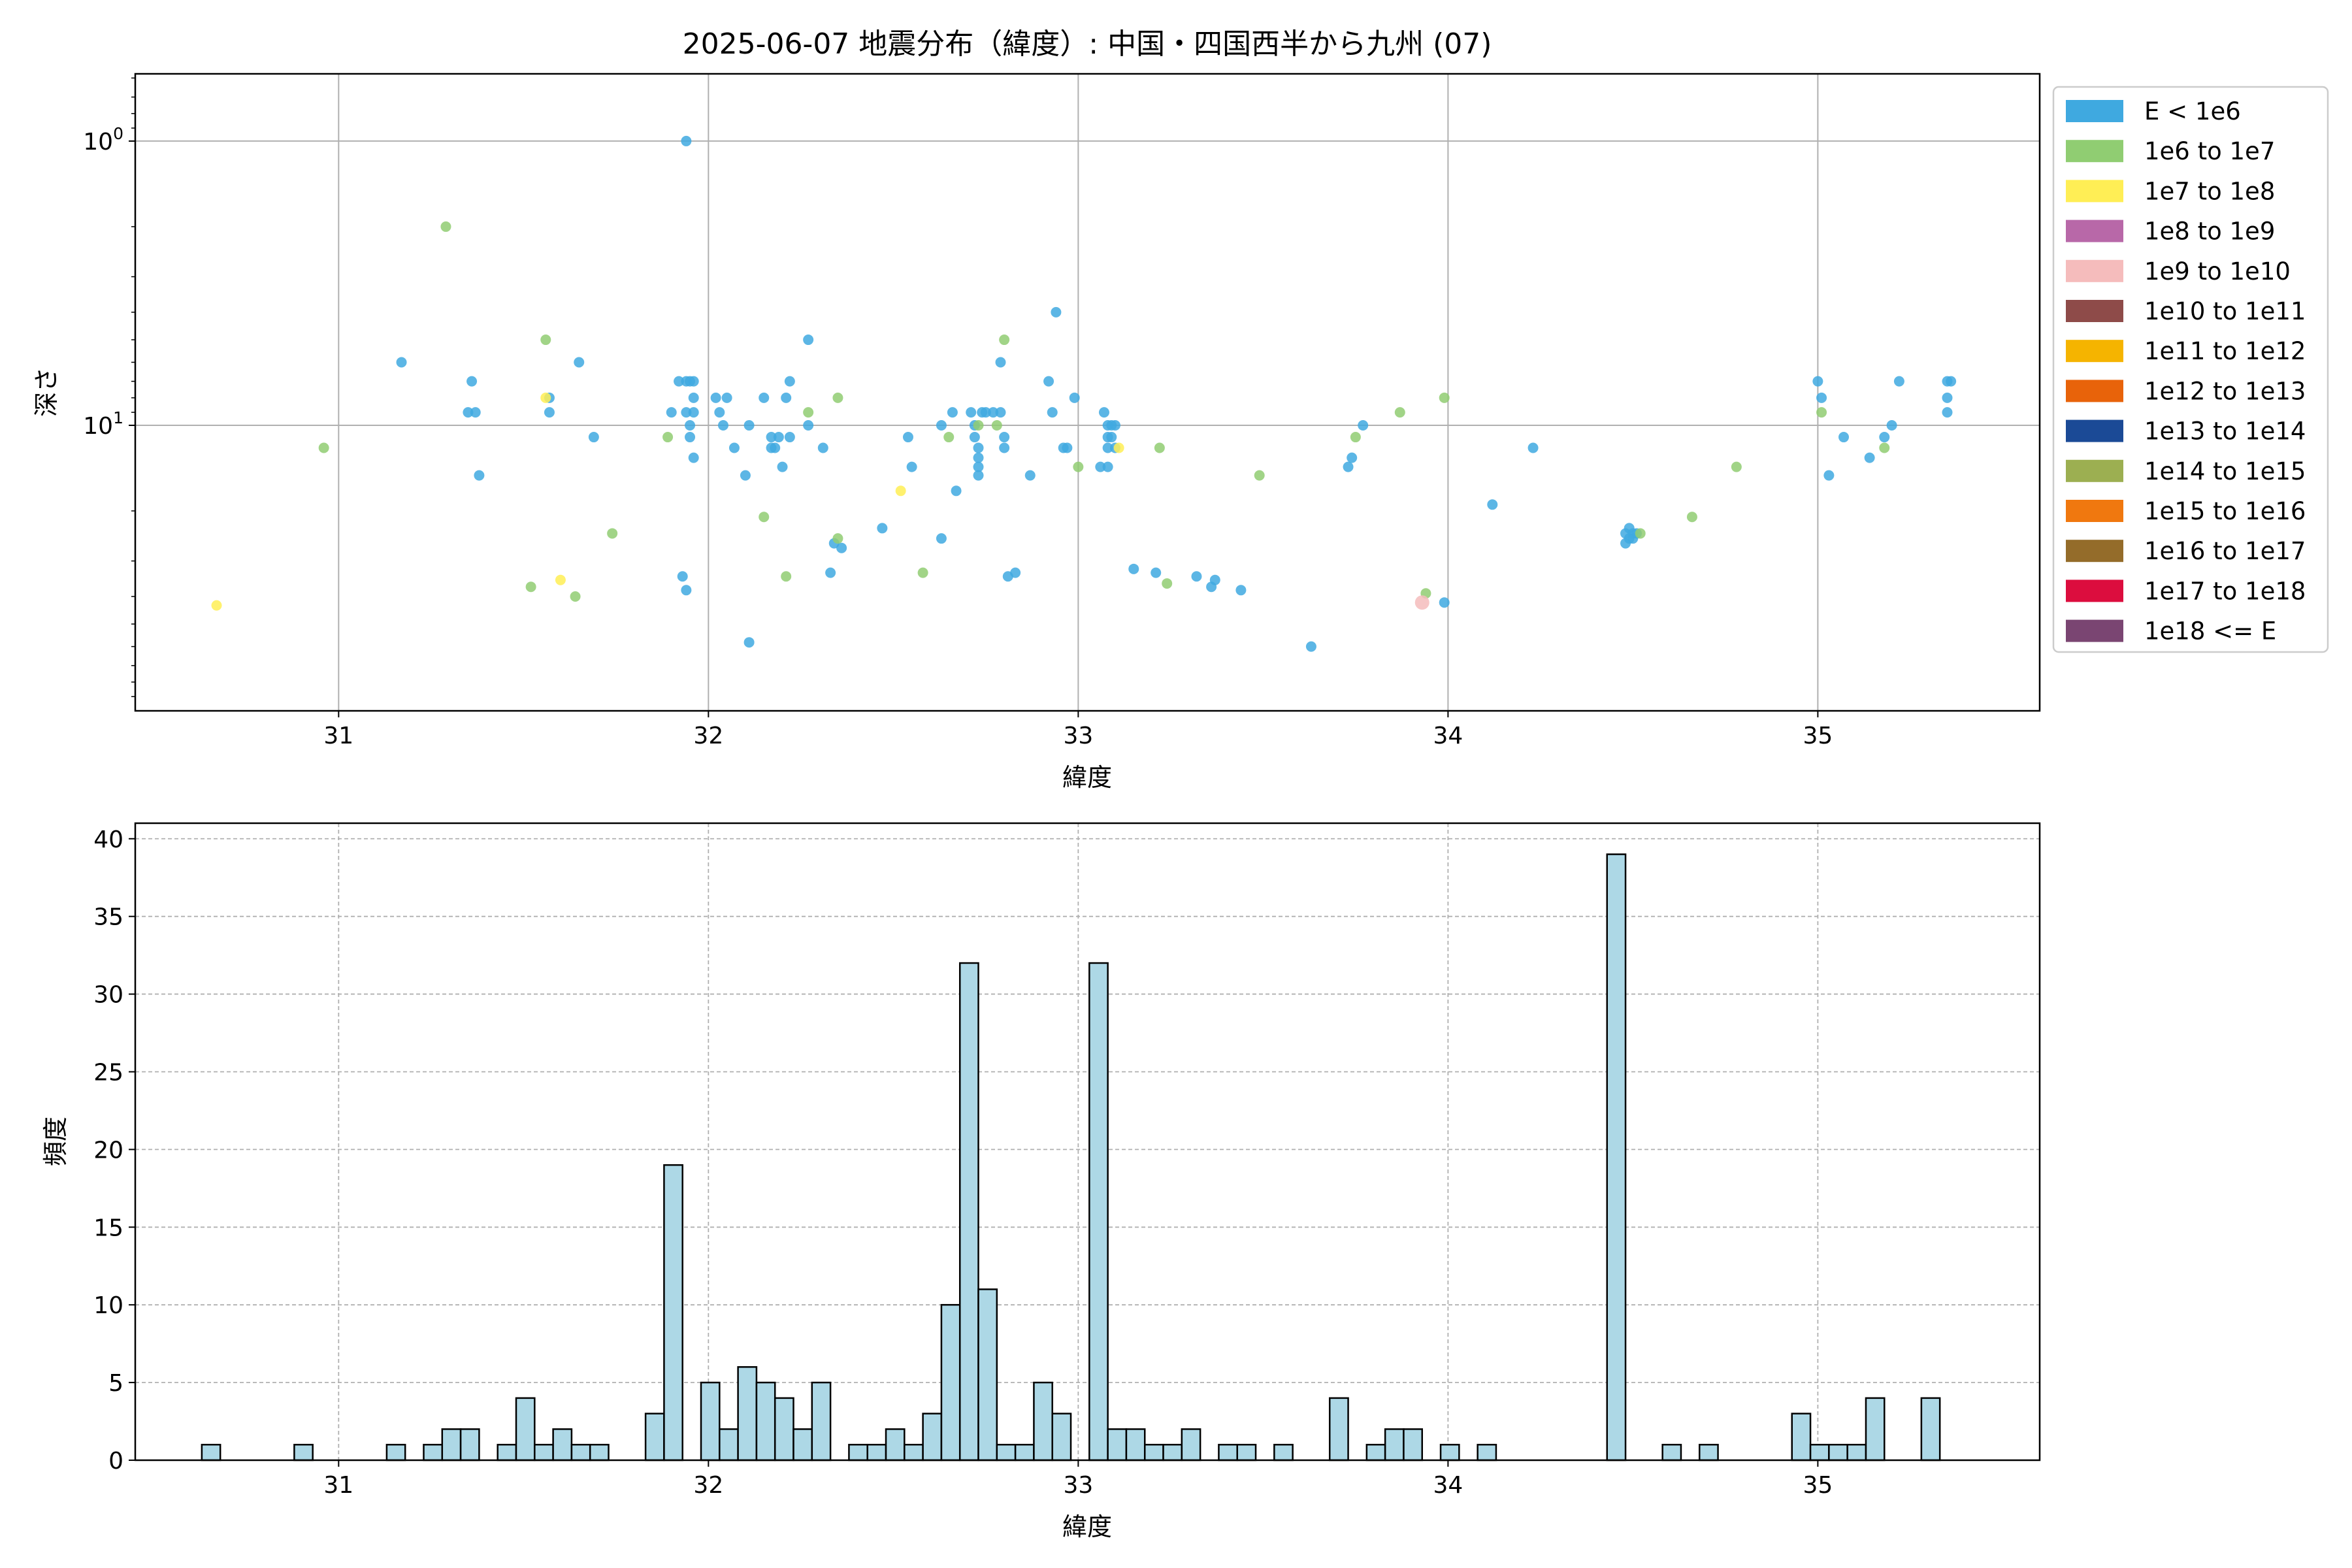  Describe the element at coordinates (103, 424) in the screenshot. I see `scatter-y-tick-label: 10¹` at that location.